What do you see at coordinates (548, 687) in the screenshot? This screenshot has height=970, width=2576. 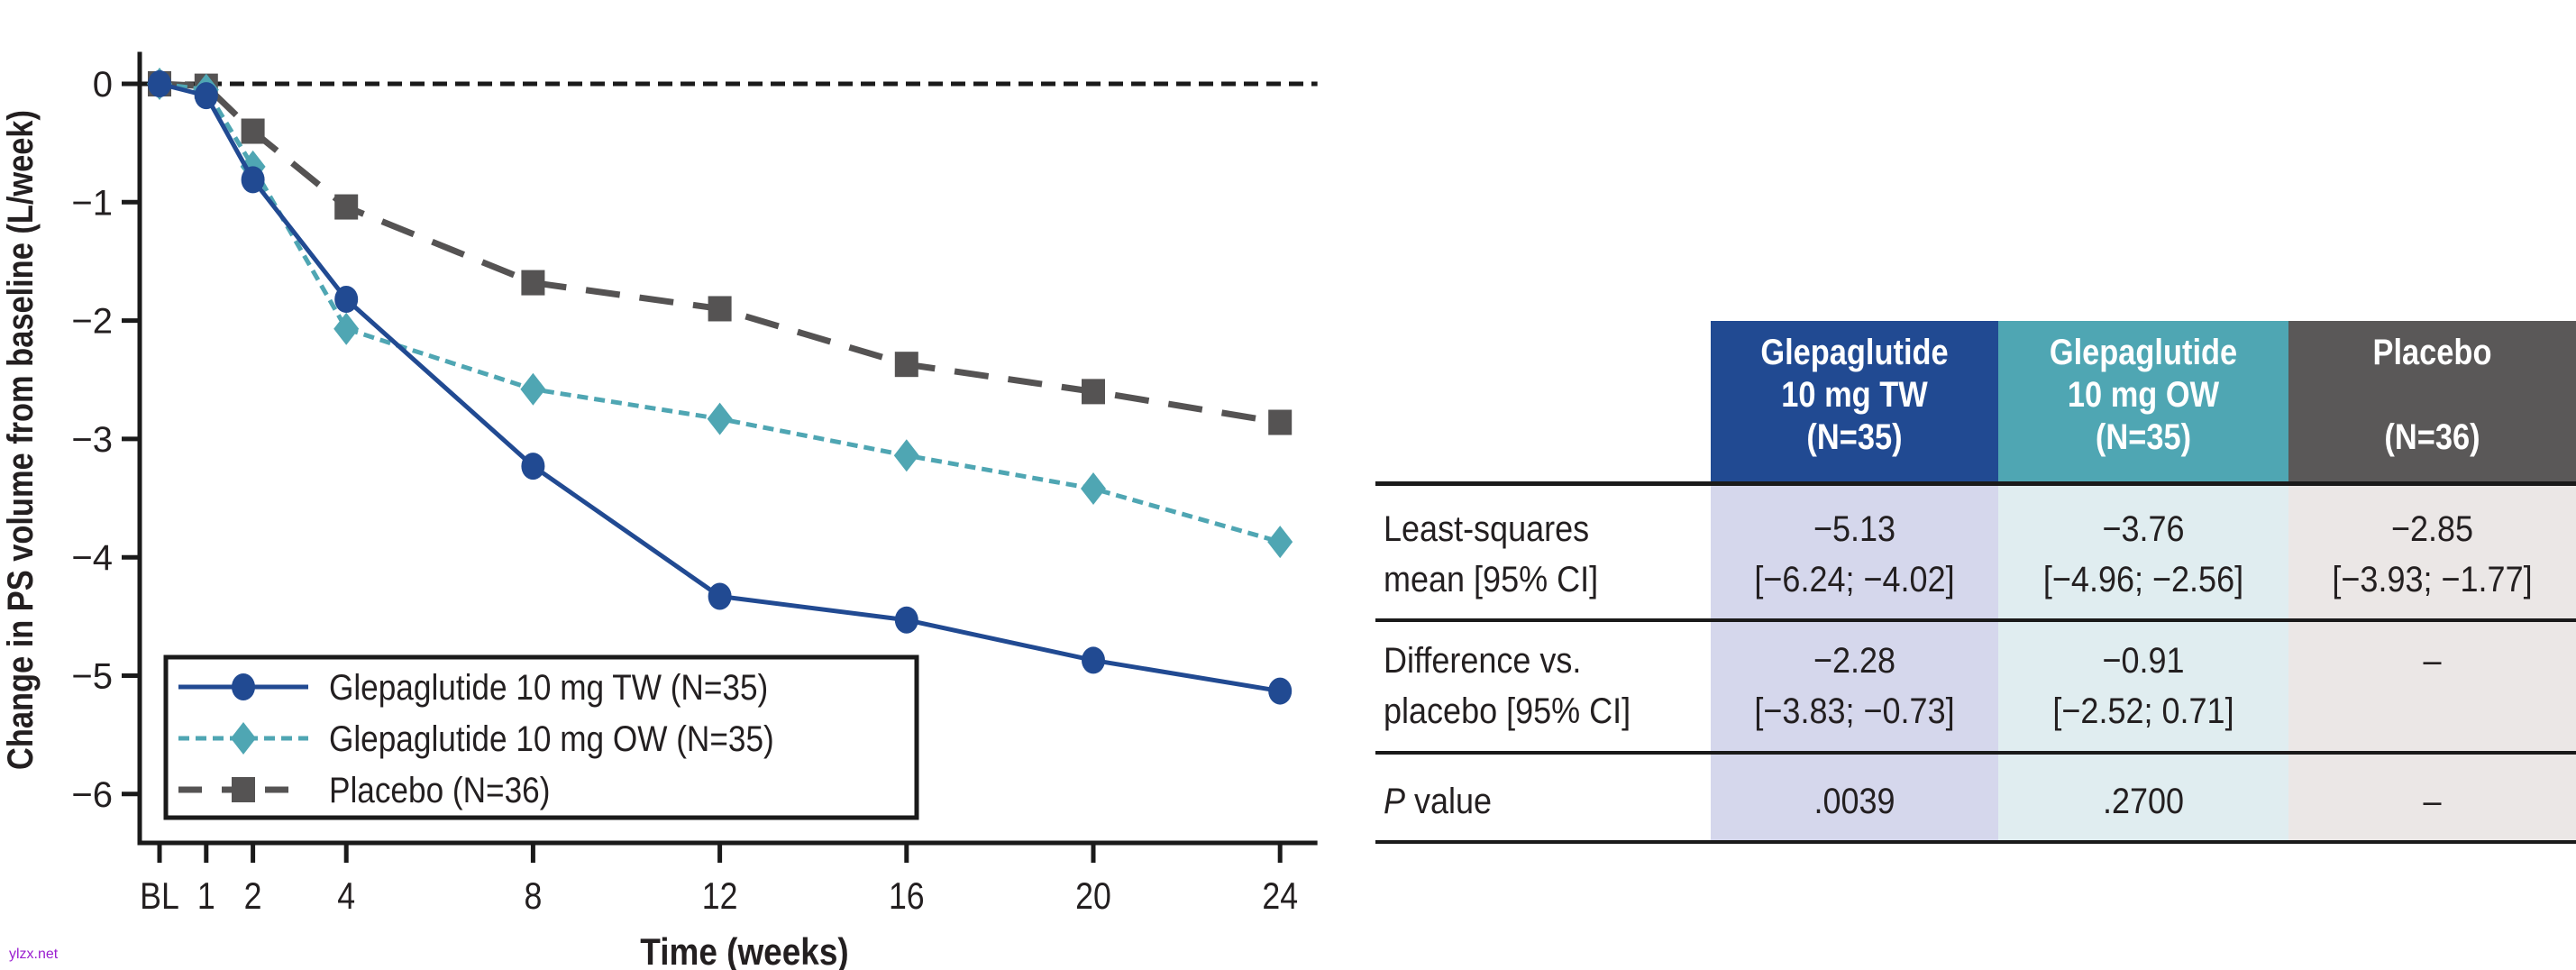 I see `legend-label: Glepaglutide 10 mg TW (N=35)` at bounding box center [548, 687].